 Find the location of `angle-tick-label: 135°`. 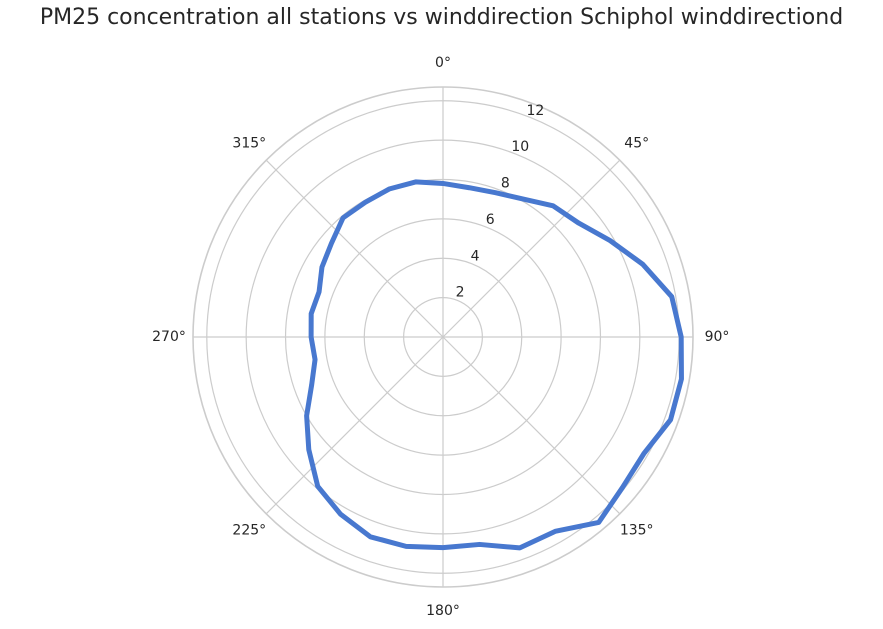

angle-tick-label: 135° is located at coordinates (637, 531).